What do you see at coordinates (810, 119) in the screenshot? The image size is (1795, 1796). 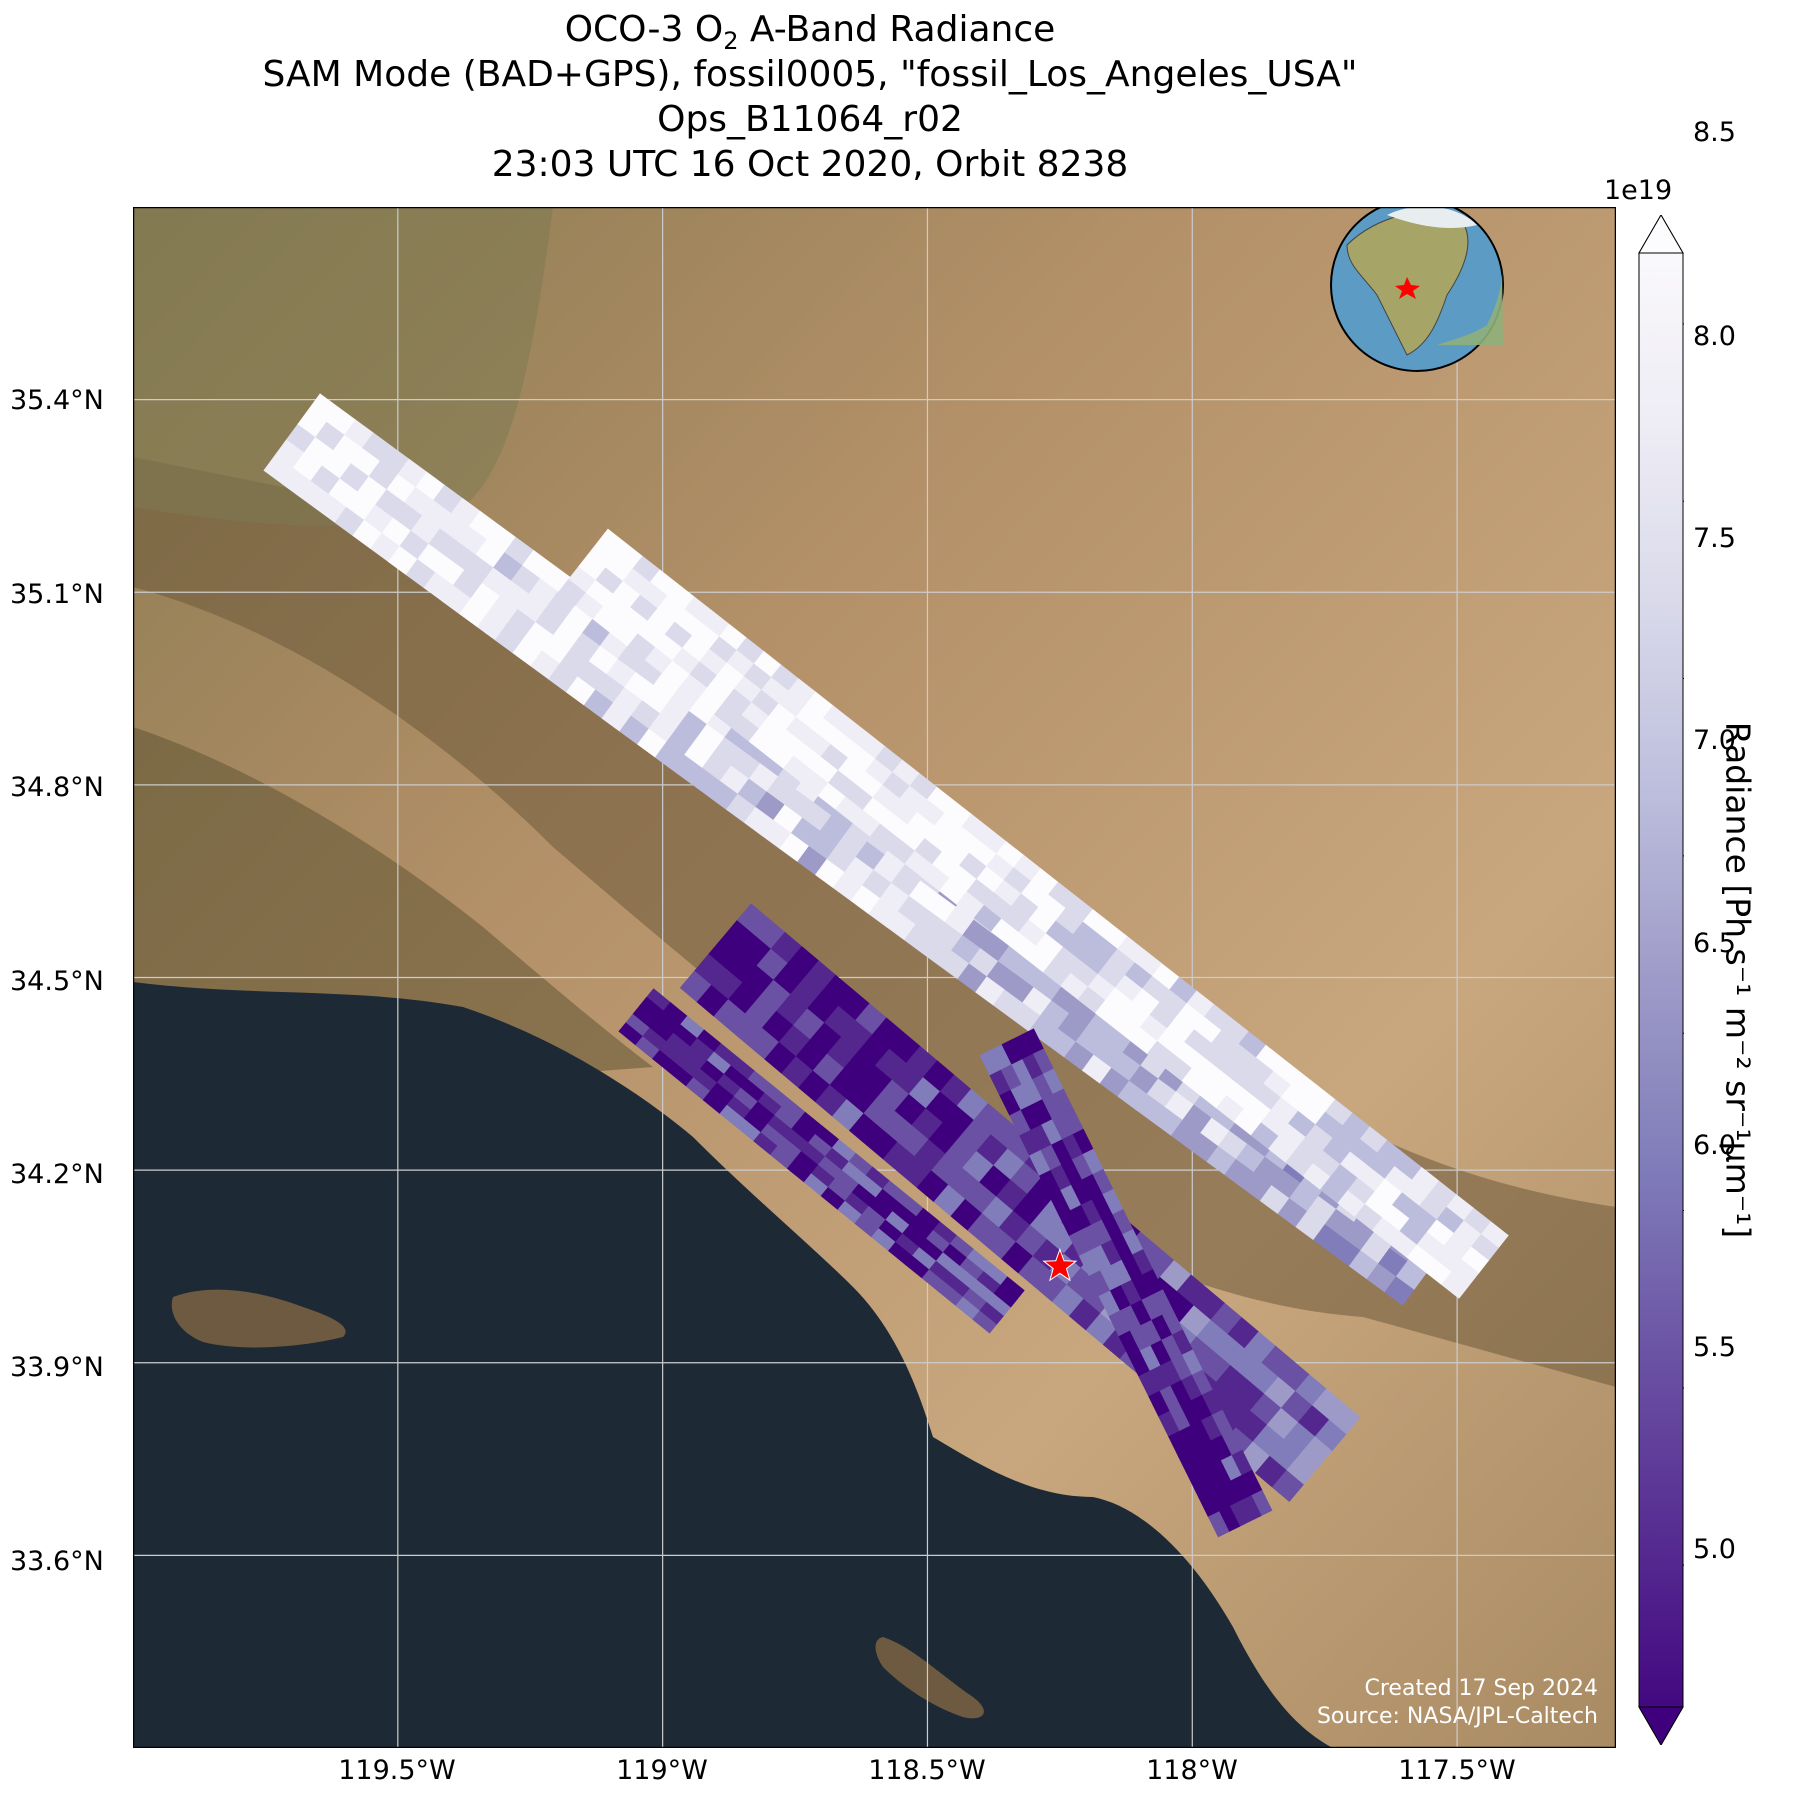 I see `title-line-3: Ops_B11064_r02` at bounding box center [810, 119].